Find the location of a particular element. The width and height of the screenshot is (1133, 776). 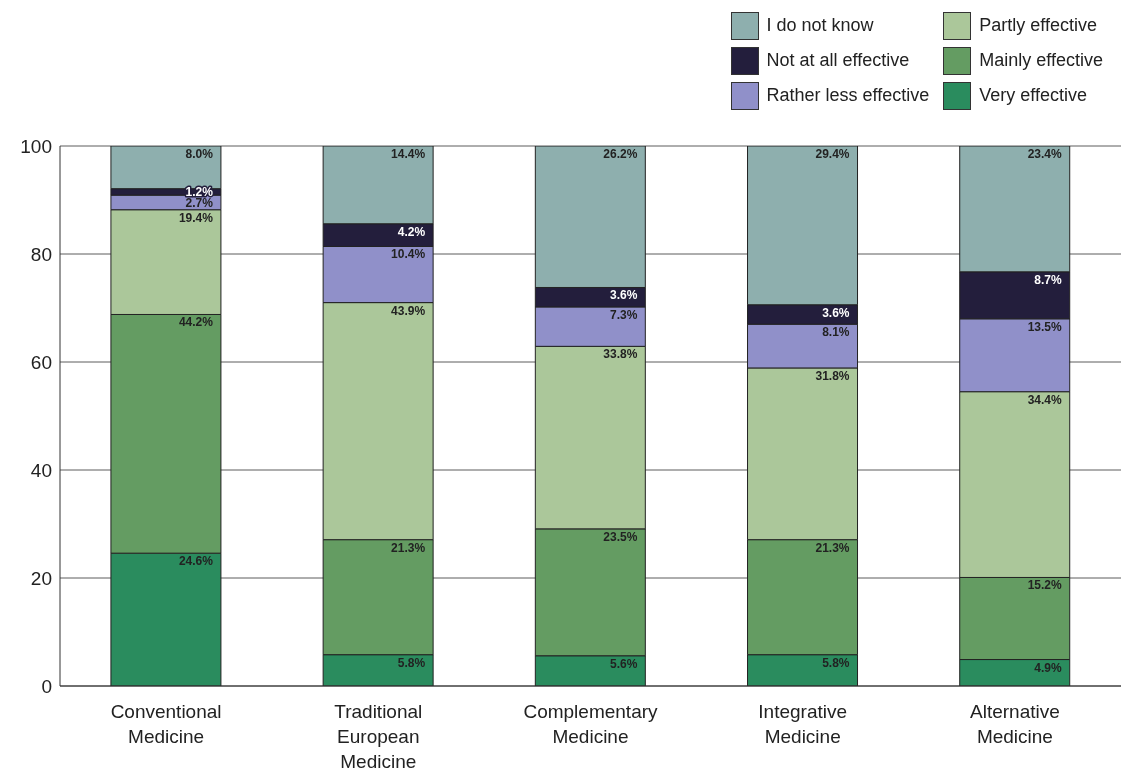

legend-label: Partly effective is located at coordinates (1038, 25).